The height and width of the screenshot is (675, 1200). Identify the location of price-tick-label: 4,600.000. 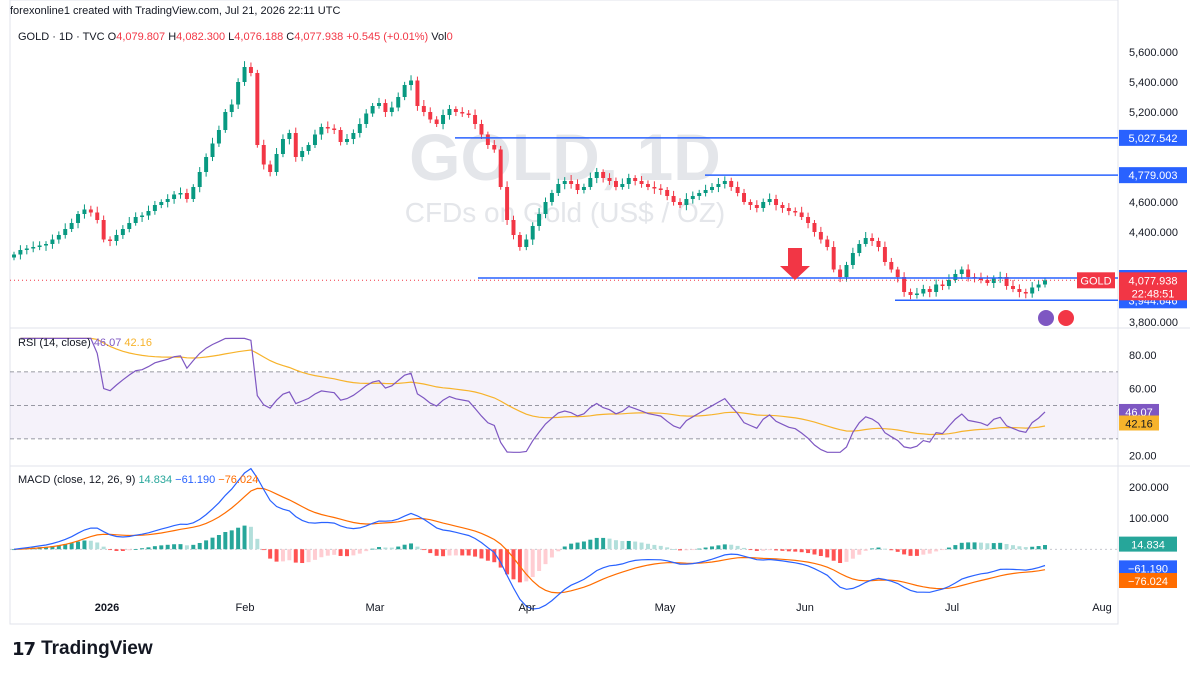
(1153, 203).